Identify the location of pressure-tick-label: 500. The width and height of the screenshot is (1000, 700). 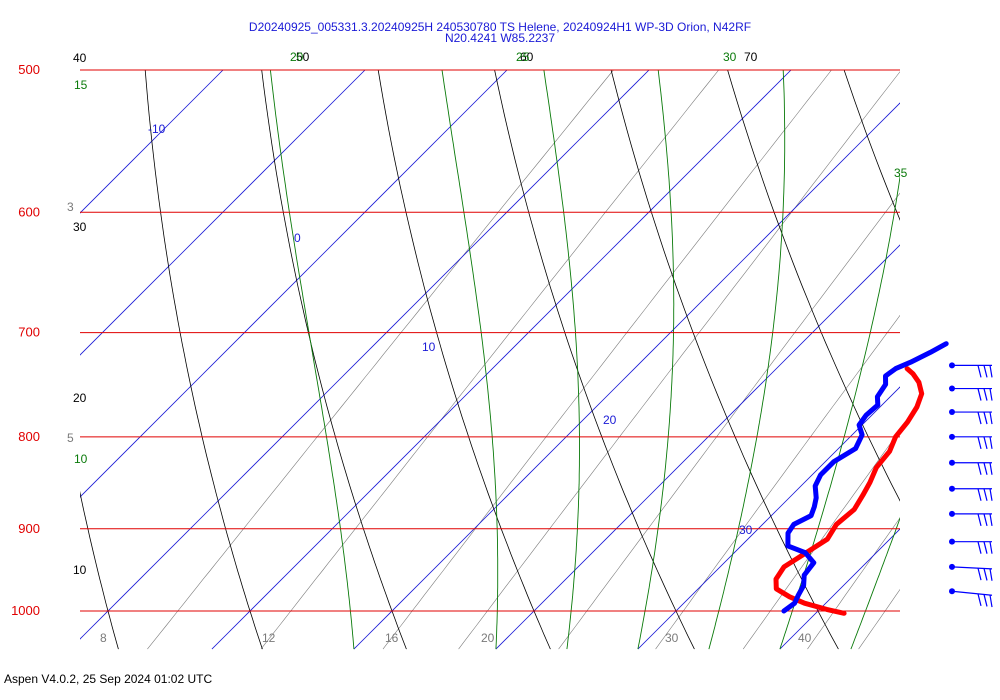
(29, 69).